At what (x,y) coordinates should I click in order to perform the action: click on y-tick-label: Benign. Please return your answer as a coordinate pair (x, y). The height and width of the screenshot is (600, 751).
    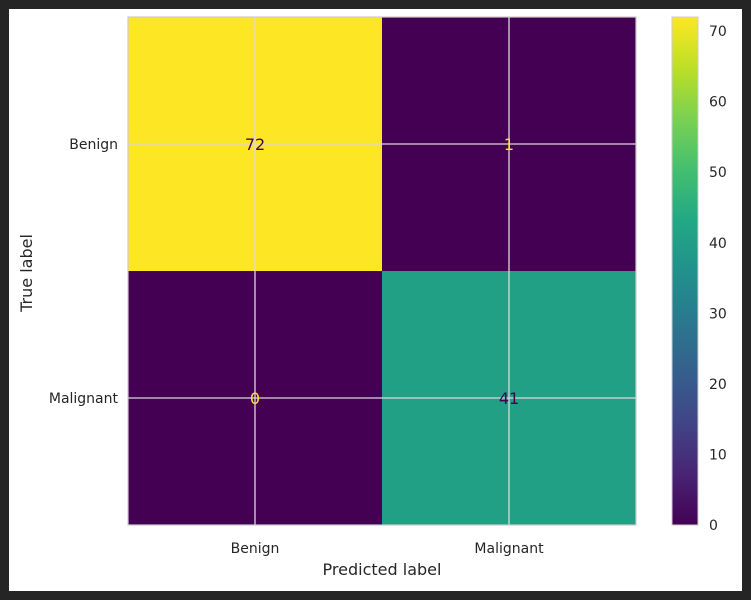
    Looking at the image, I should click on (93, 145).